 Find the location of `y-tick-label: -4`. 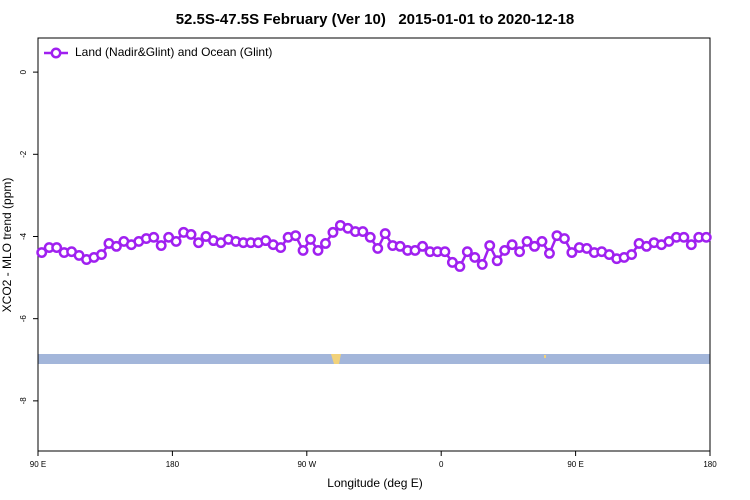

y-tick-label: -4 is located at coordinates (23, 236).